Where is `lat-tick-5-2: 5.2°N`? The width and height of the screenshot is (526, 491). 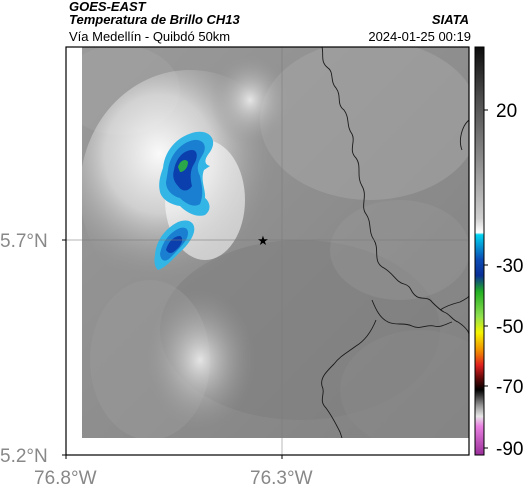
lat-tick-5-2: 5.2°N is located at coordinates (24, 456).